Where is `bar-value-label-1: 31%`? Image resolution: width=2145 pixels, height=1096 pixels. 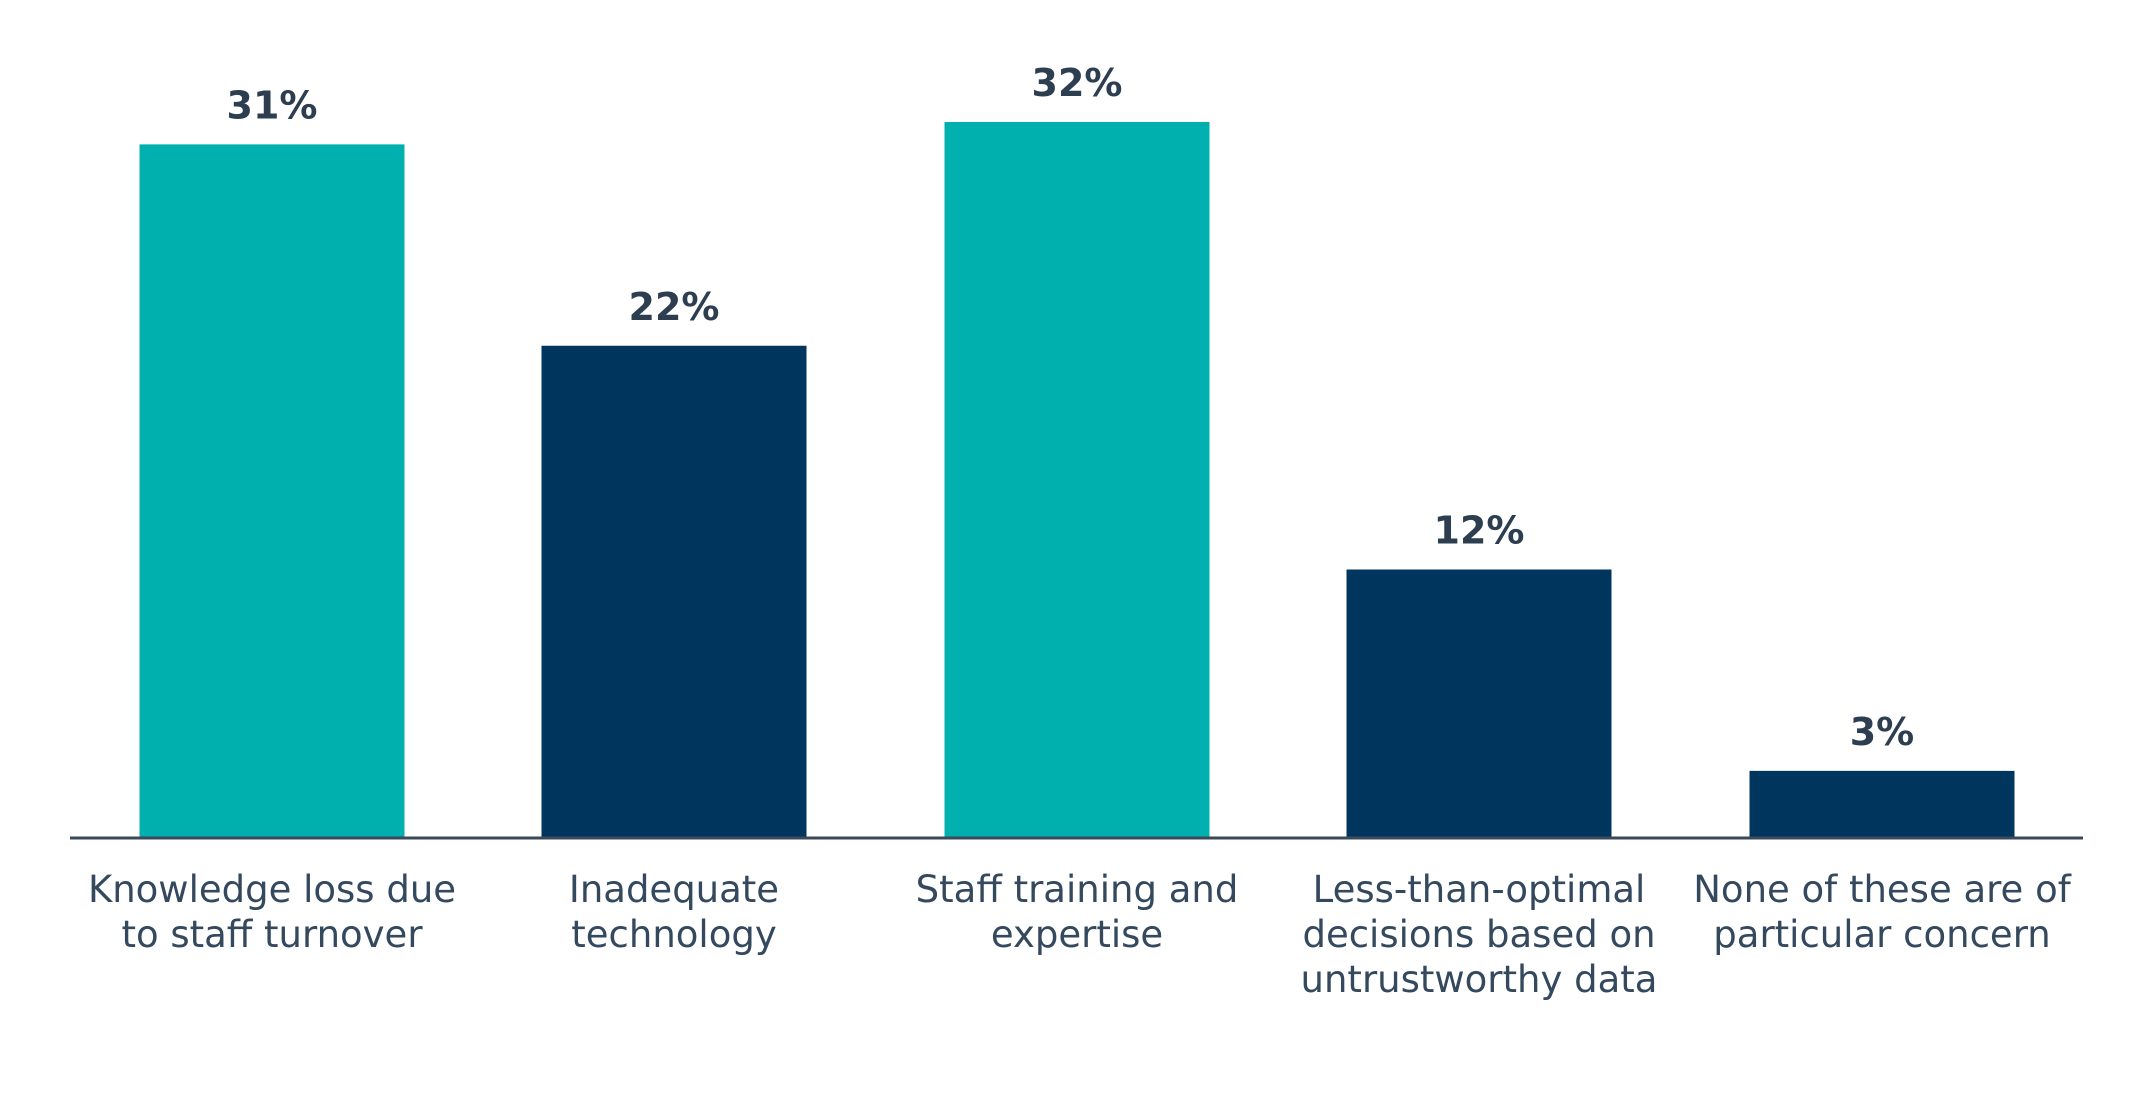
bar-value-label-1: 31% is located at coordinates (272, 105).